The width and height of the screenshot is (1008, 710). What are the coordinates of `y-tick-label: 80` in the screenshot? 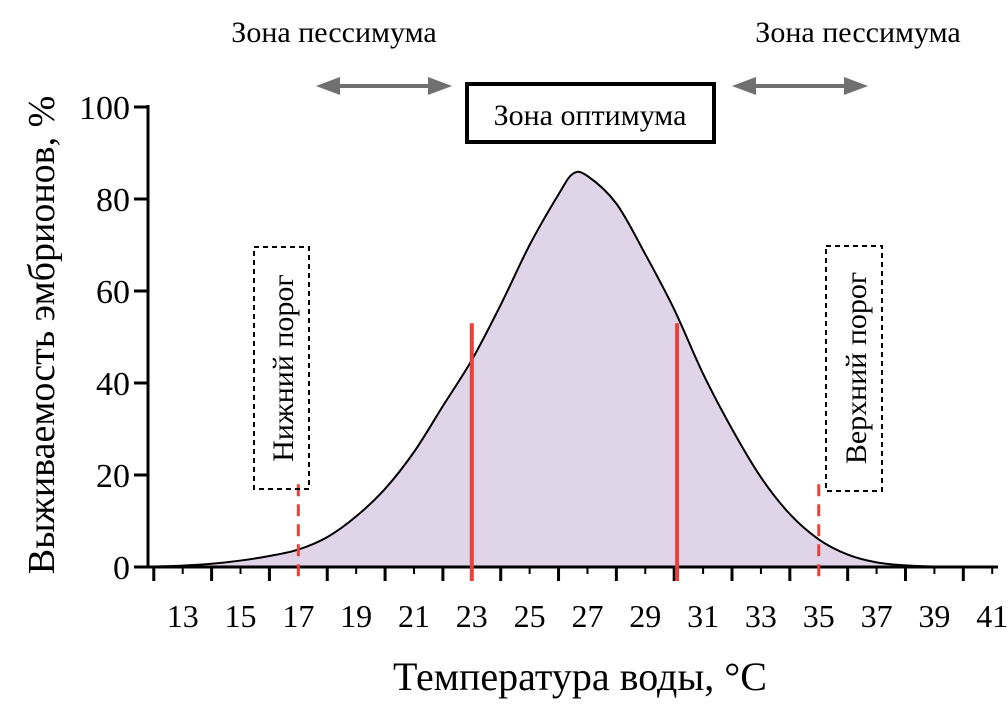 It's located at (113, 200).